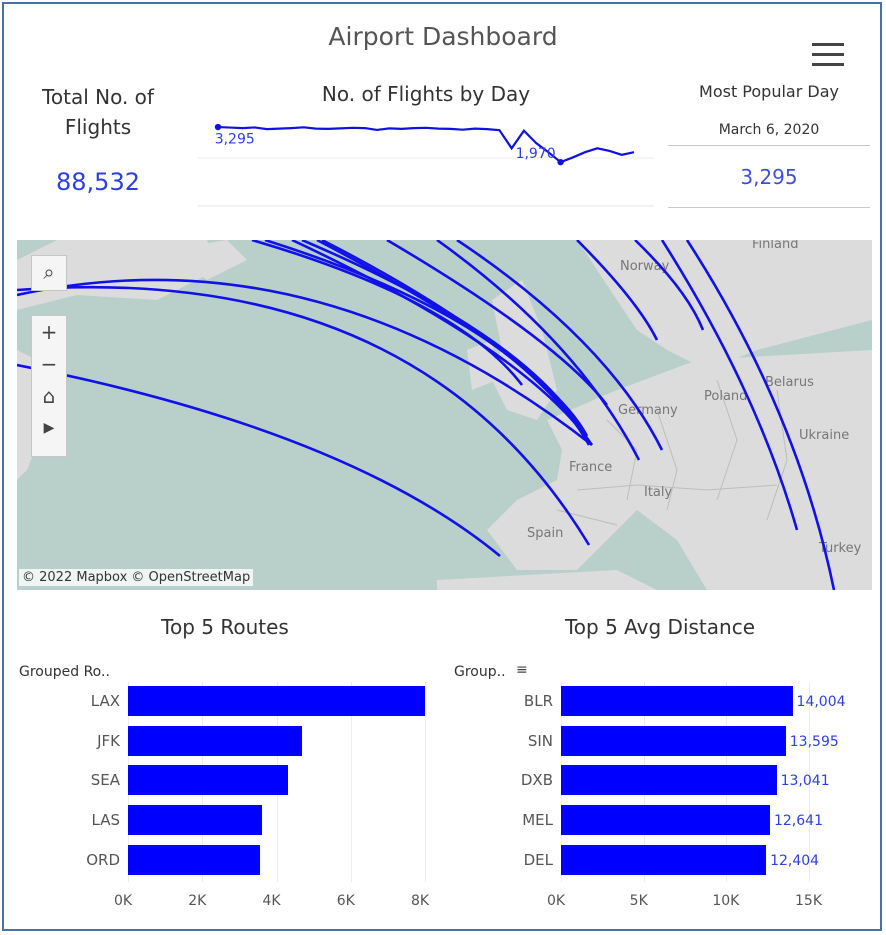  Describe the element at coordinates (49, 364) in the screenshot. I see `zoom-out-icon: −` at that location.